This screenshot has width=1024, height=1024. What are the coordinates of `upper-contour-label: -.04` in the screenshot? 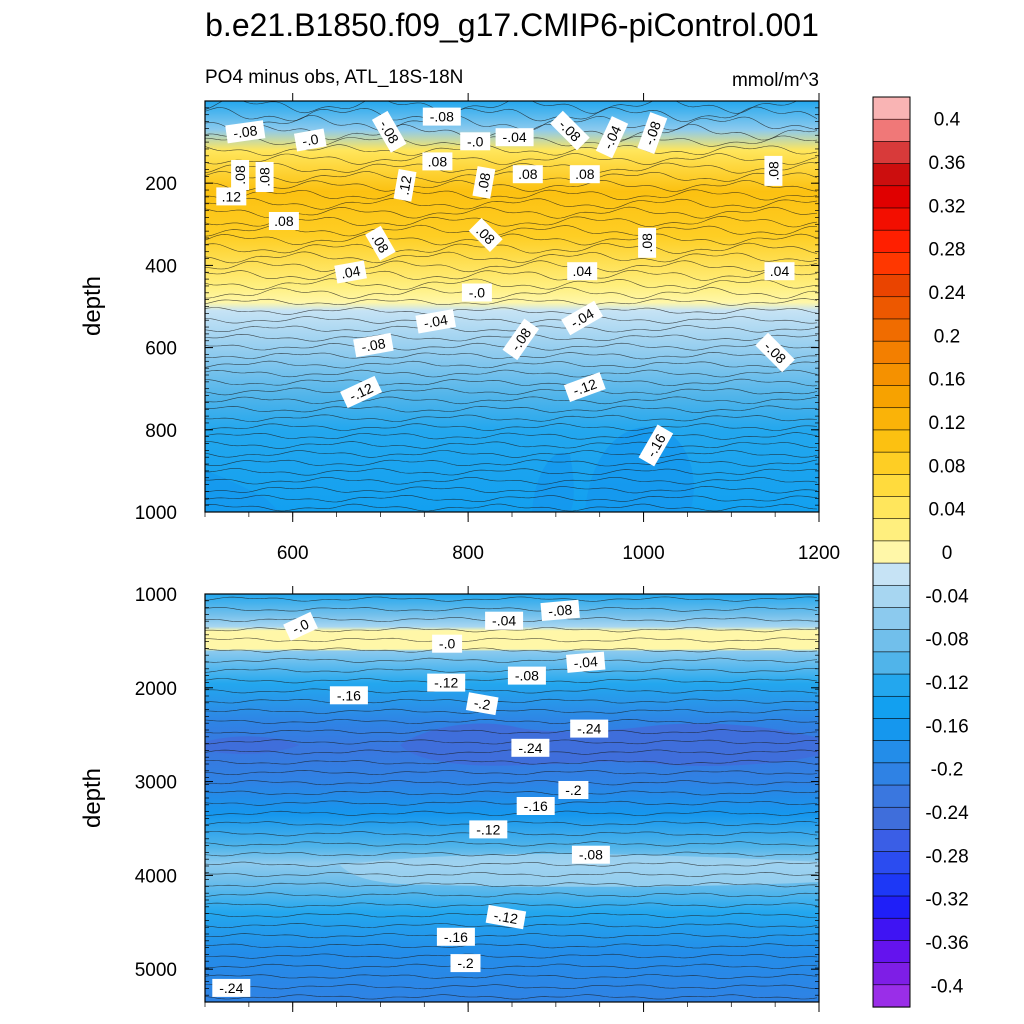 It's located at (514, 137).